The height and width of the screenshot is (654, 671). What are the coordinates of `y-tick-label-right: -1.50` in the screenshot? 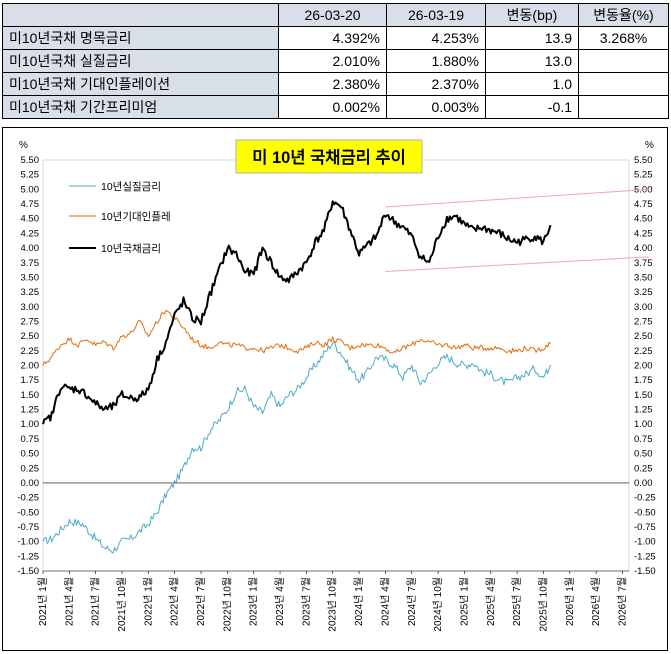 It's located at (645, 571).